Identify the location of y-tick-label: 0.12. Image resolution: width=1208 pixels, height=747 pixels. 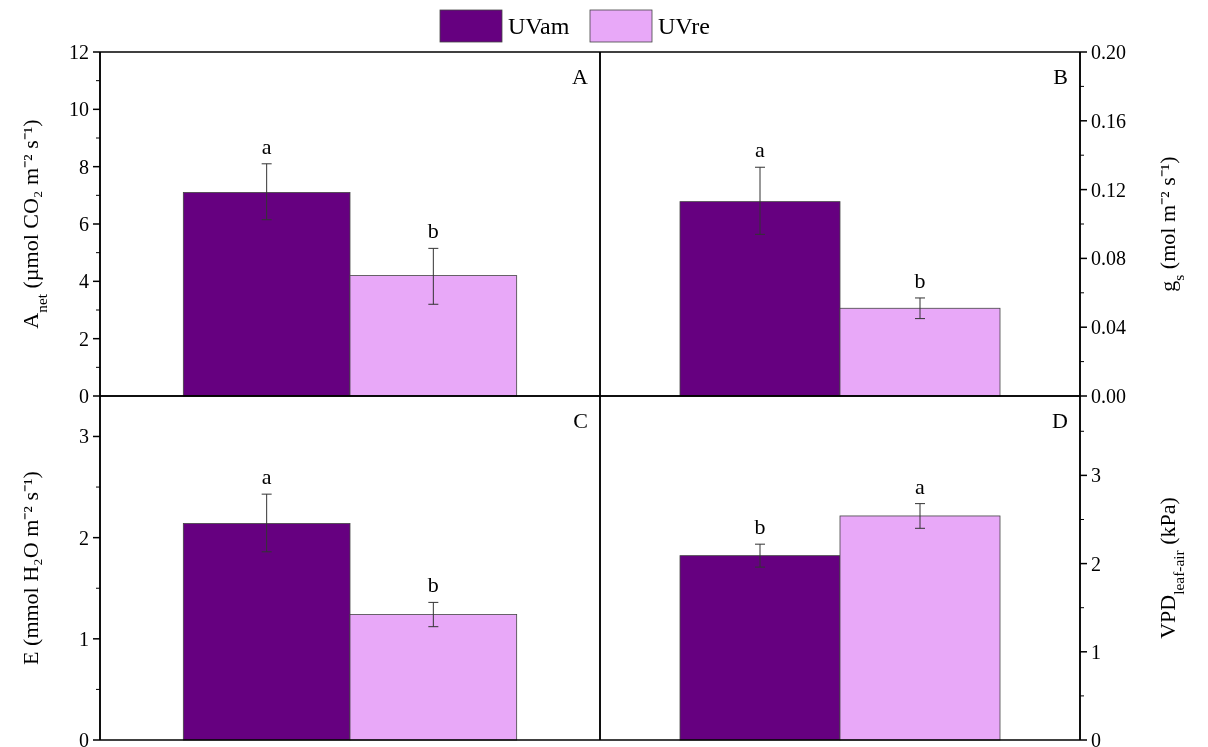
(1108, 189).